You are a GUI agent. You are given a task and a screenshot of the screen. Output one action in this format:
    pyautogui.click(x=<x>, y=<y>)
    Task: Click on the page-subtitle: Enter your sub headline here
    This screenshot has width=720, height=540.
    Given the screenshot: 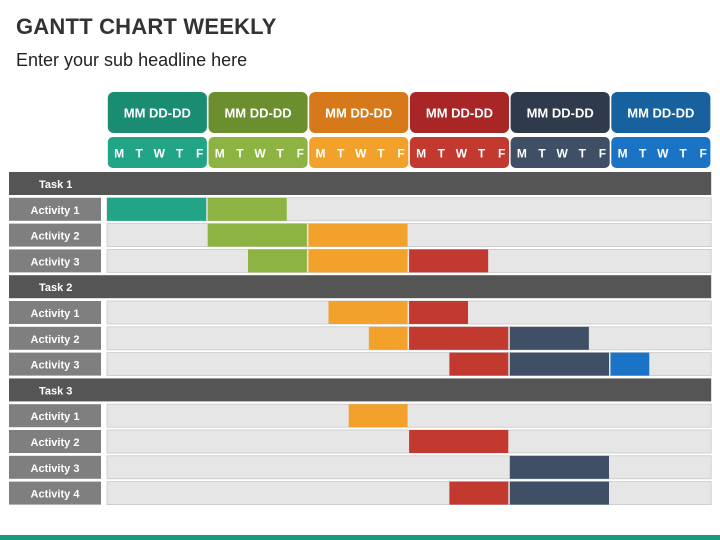 What is the action you would take?
    pyautogui.click(x=132, y=60)
    